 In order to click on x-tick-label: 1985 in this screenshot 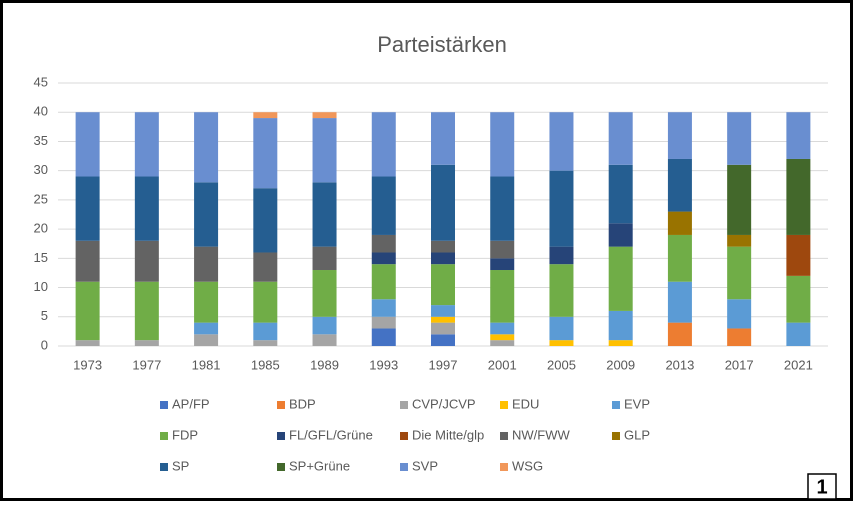, I will do `click(265, 364)`.